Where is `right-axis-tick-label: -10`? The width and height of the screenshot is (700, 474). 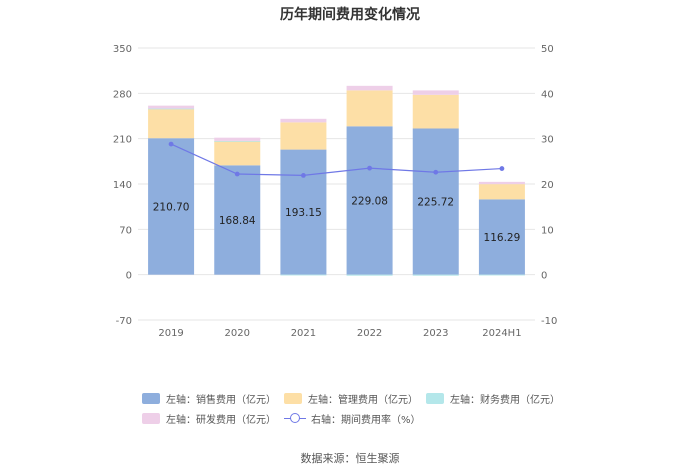 right-axis-tick-label: -10 is located at coordinates (549, 321).